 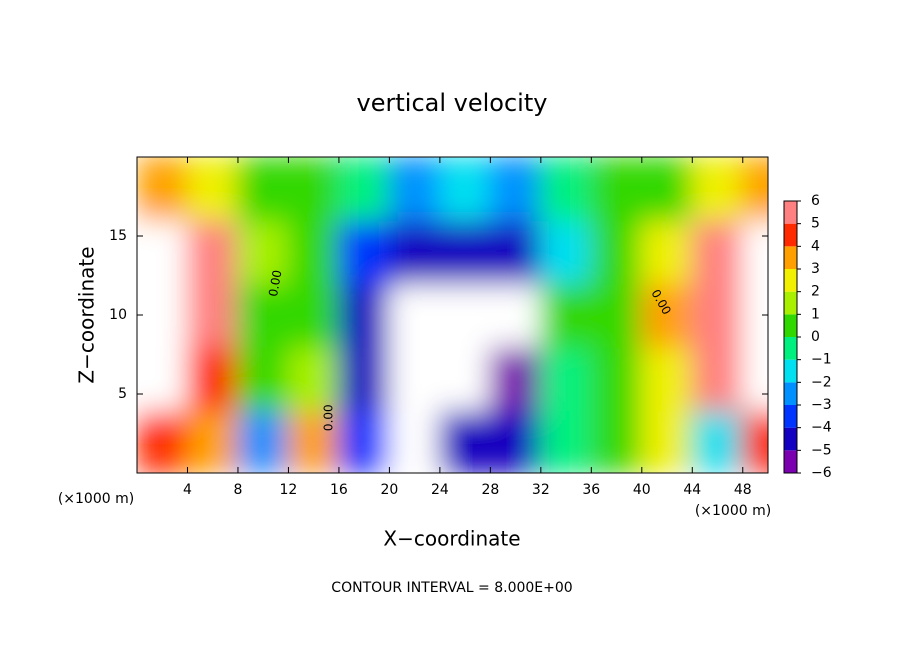 I want to click on x-axis-label: X−coordinate, so click(x=451, y=539).